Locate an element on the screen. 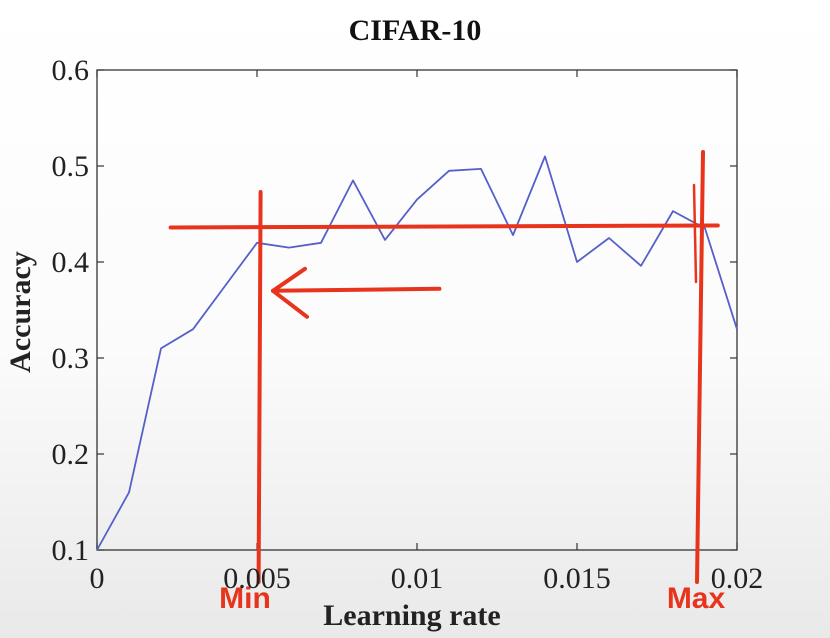 The width and height of the screenshot is (830, 638). y-axis-label: Accuracy is located at coordinates (20, 312).